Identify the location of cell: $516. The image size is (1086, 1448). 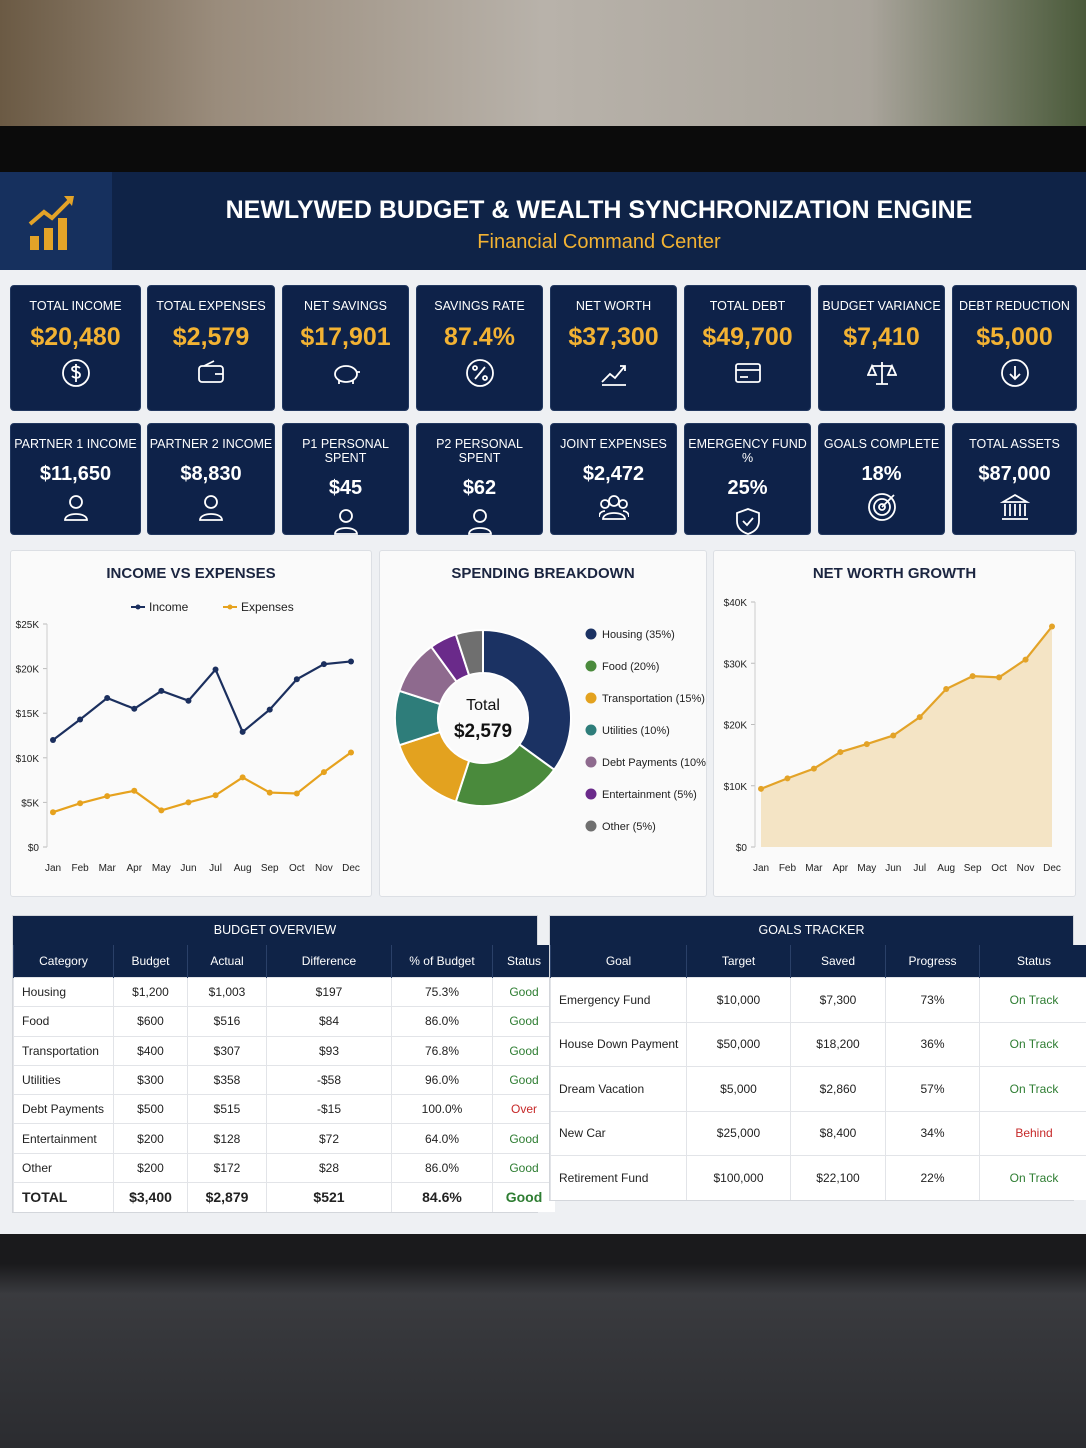
(227, 1021).